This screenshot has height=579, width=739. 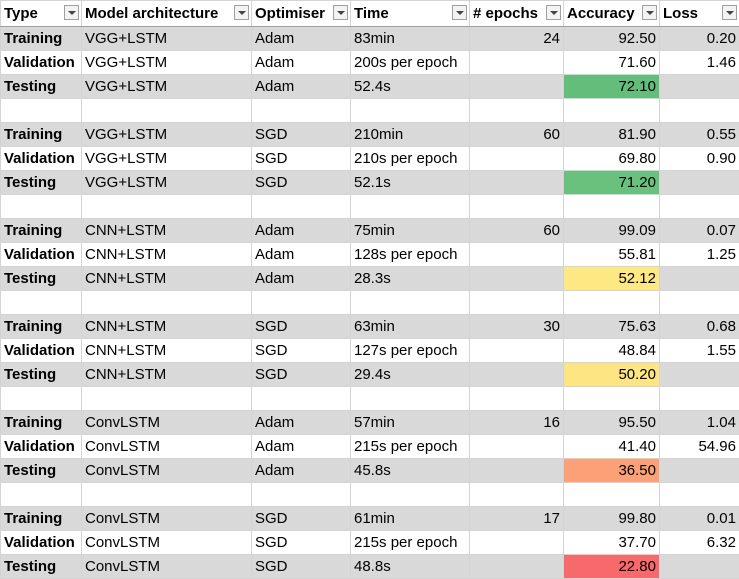 What do you see at coordinates (612, 135) in the screenshot?
I see `cell-accuracy: 81.90` at bounding box center [612, 135].